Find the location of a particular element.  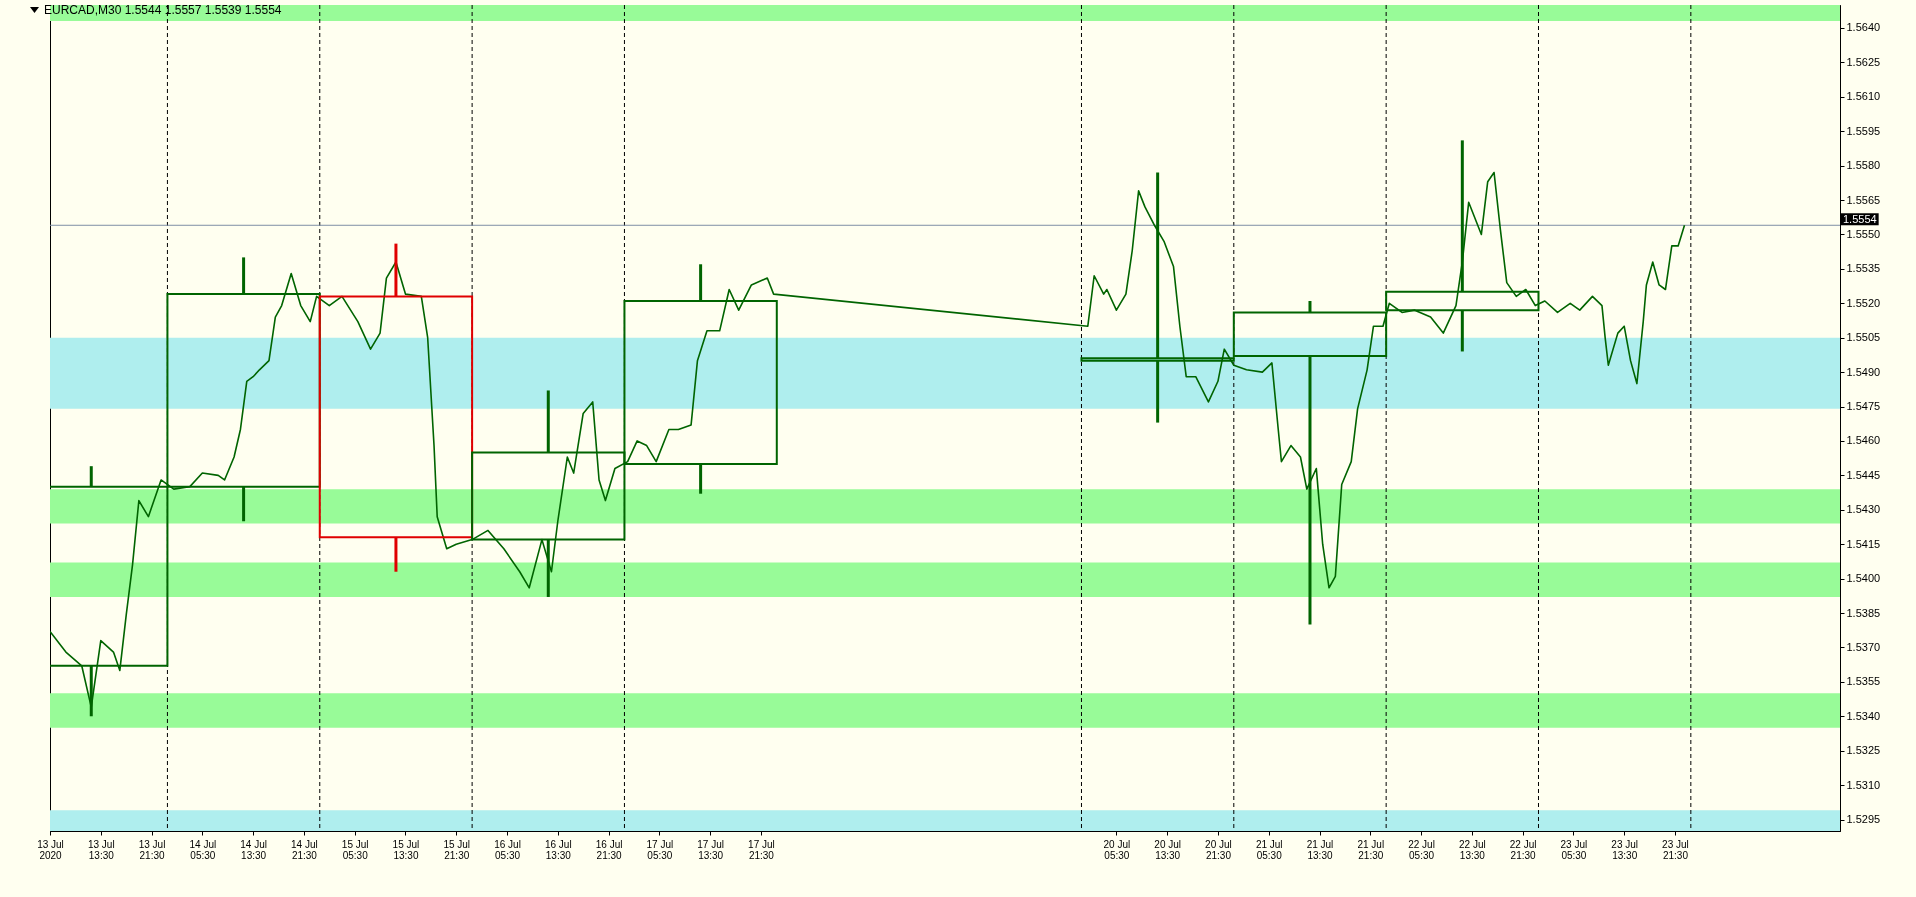

x-tick-label: 21 Jul 13:30 is located at coordinates (1320, 849).